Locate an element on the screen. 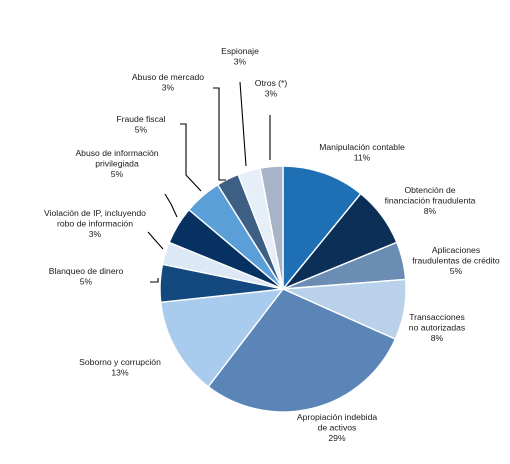  slice-label: Manipulación contable 11% is located at coordinates (362, 152).